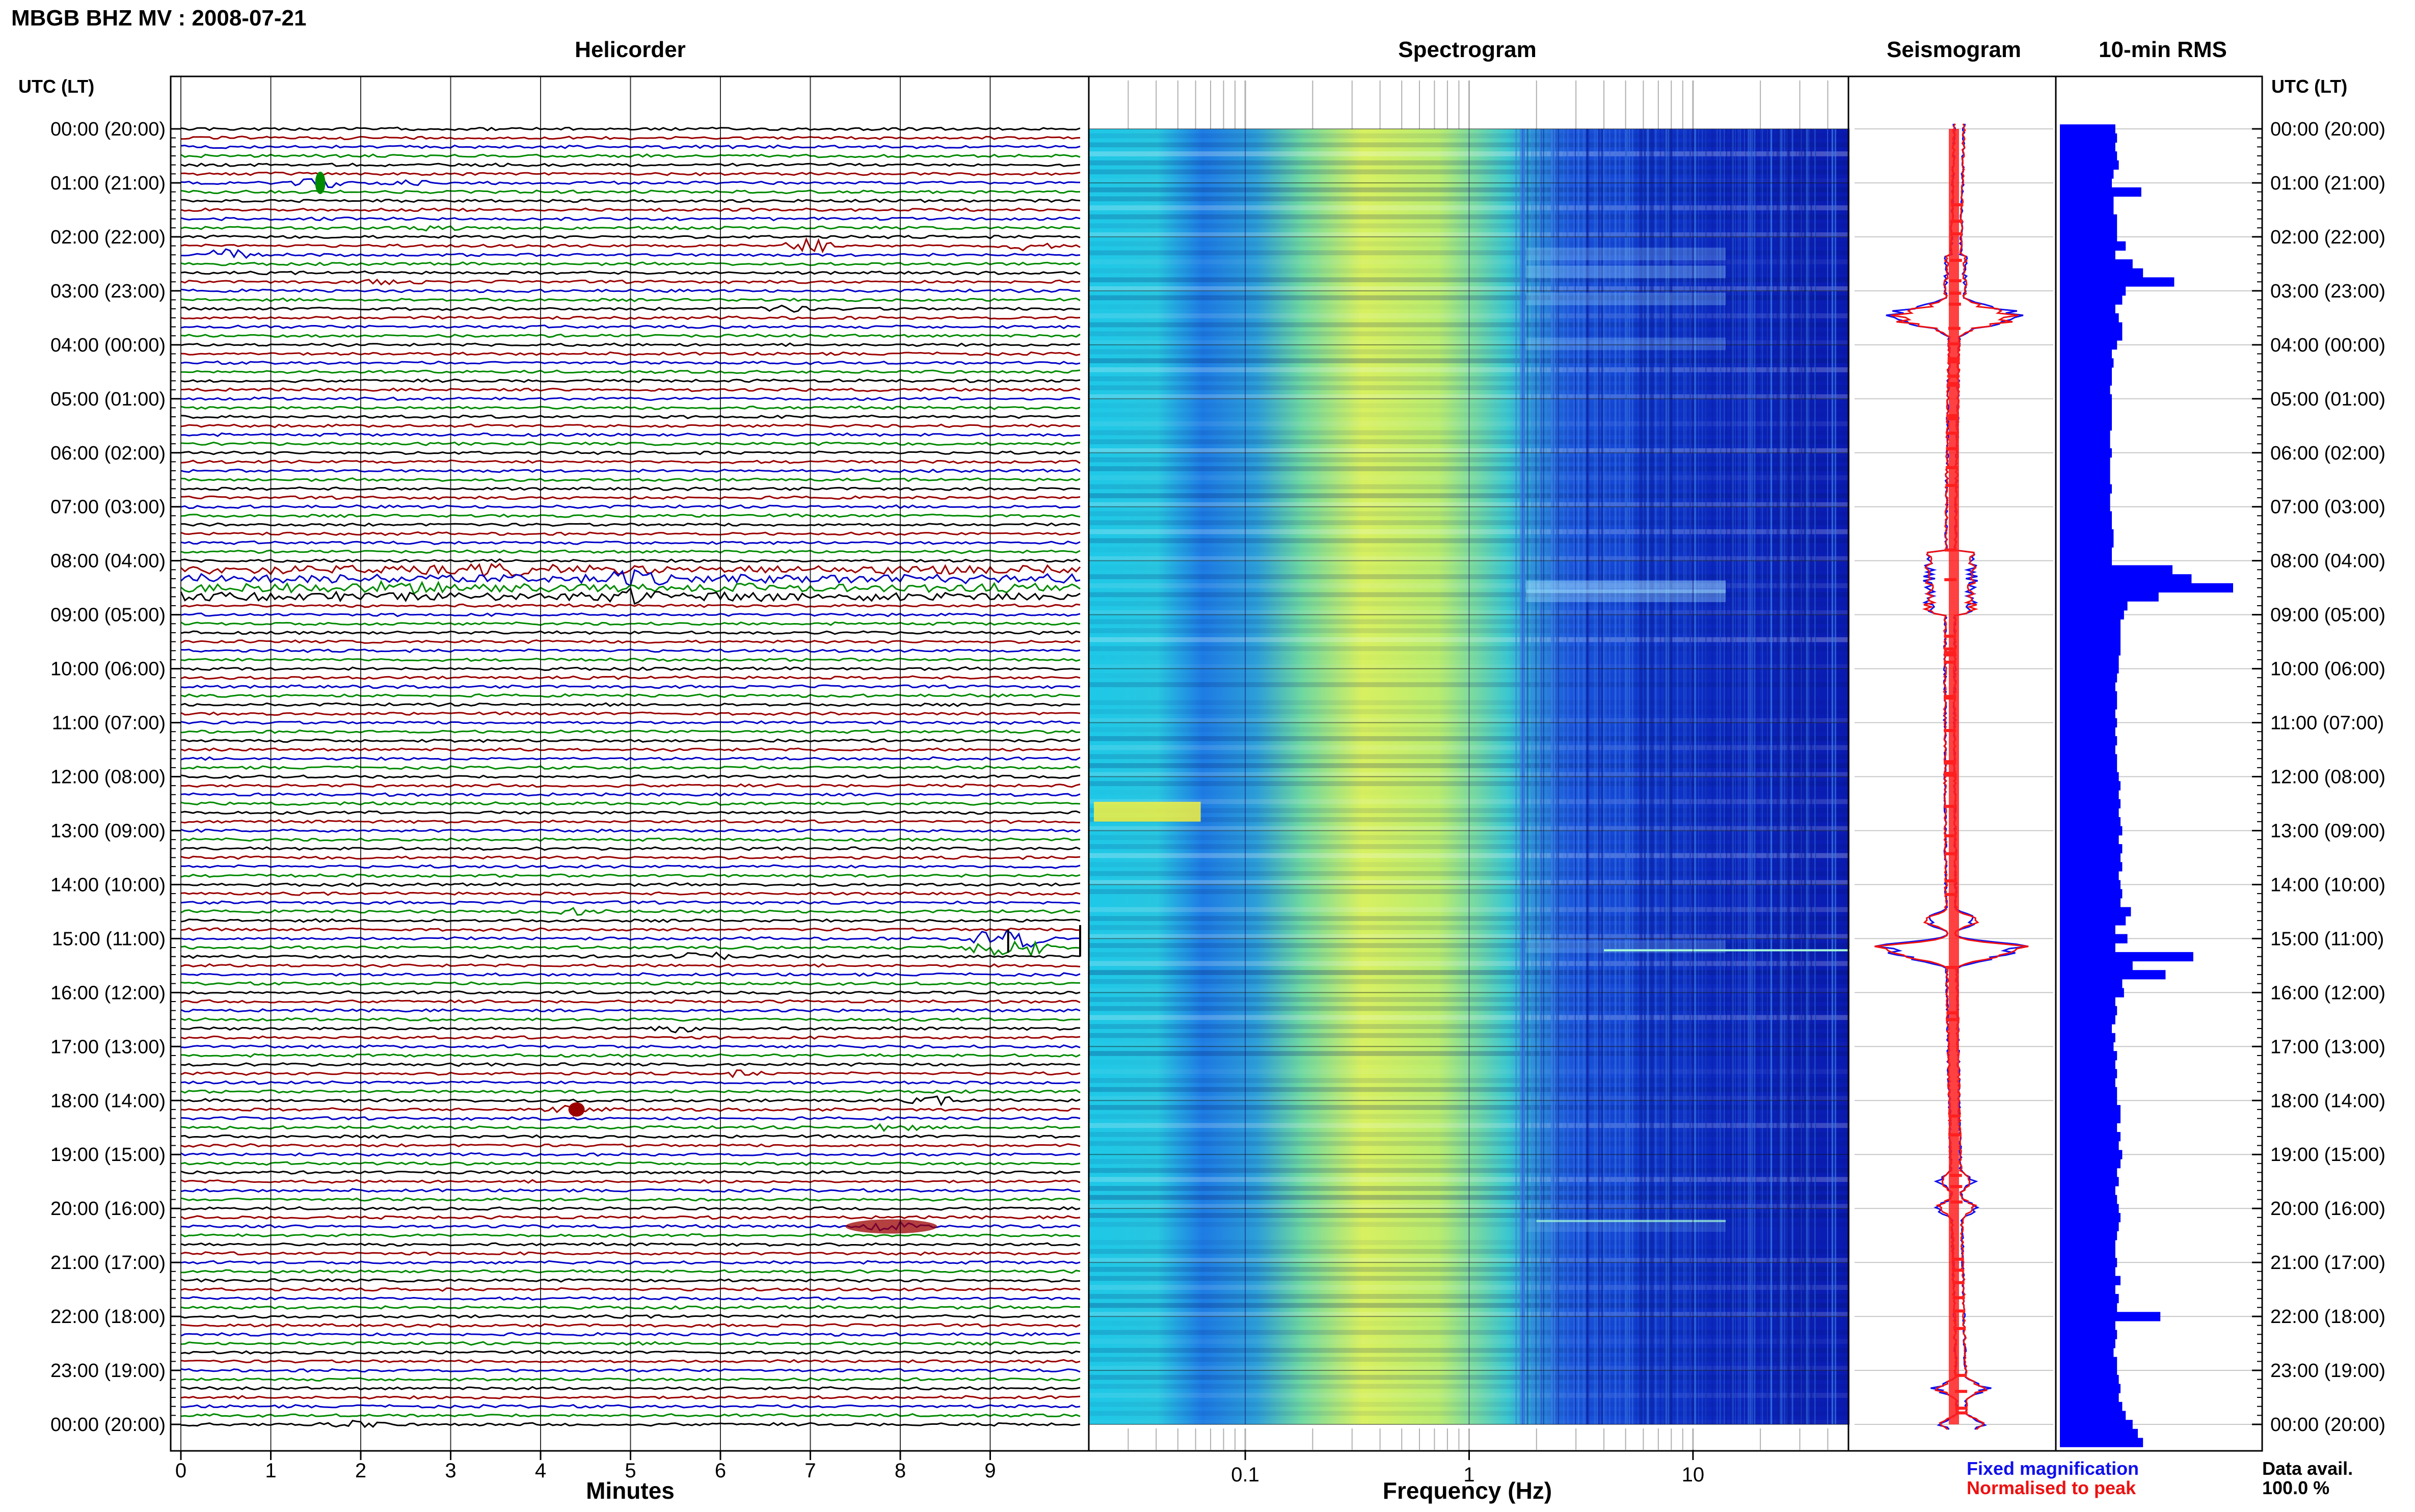 The image size is (2415, 1512). I want to click on time-label-right: 10:00 (06:00), so click(2327, 669).